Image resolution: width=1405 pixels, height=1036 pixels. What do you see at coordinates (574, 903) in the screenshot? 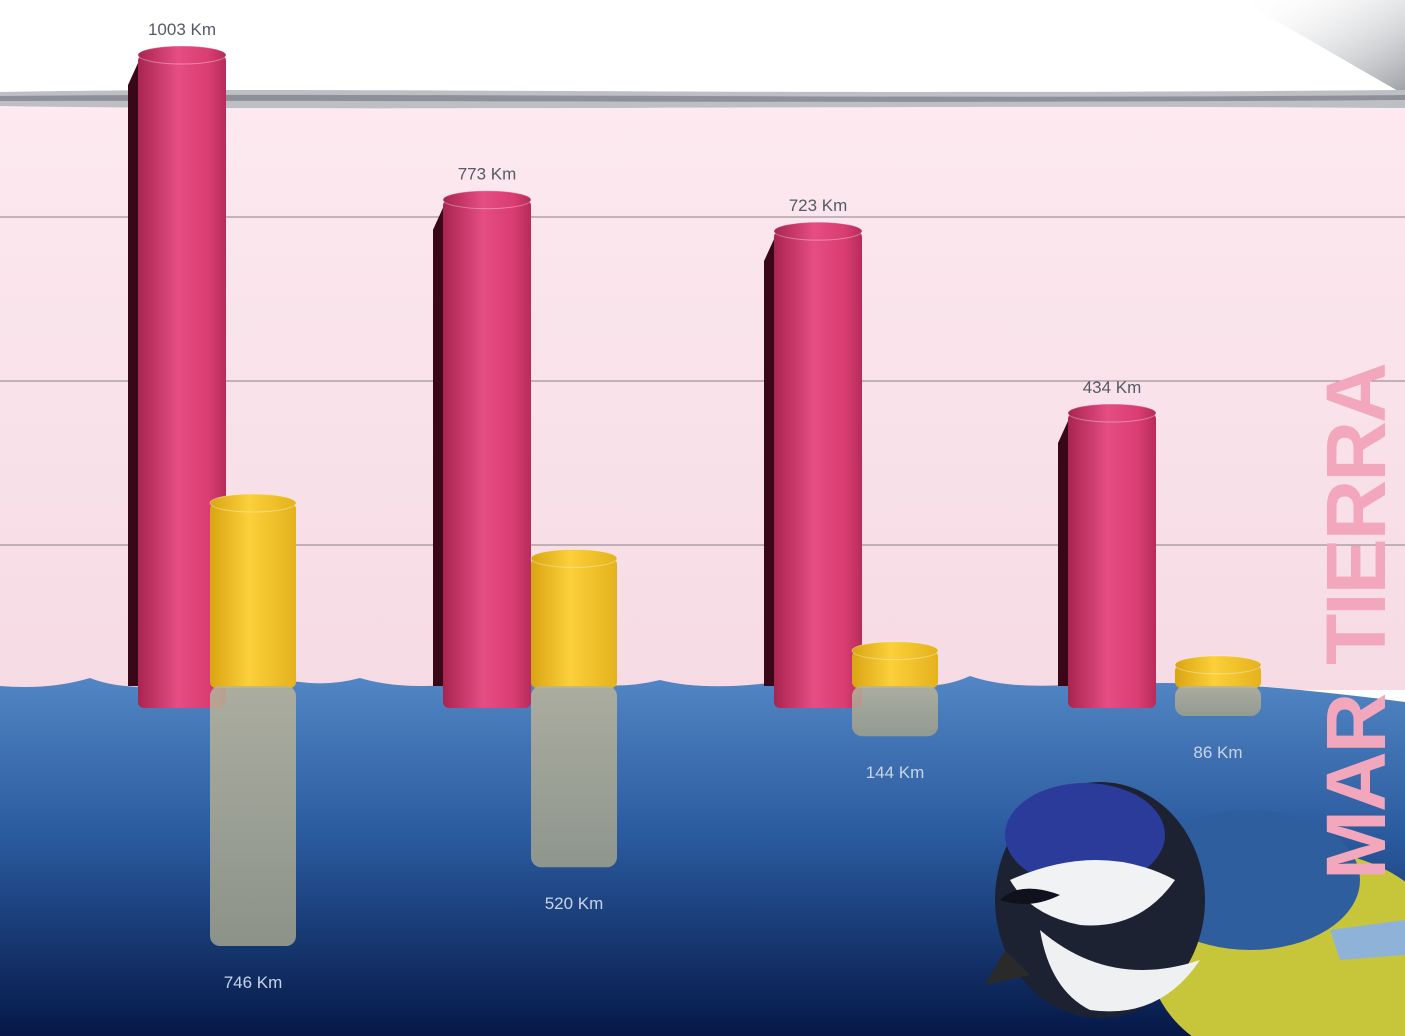
I see `yellow-value-label: 520 Km` at bounding box center [574, 903].